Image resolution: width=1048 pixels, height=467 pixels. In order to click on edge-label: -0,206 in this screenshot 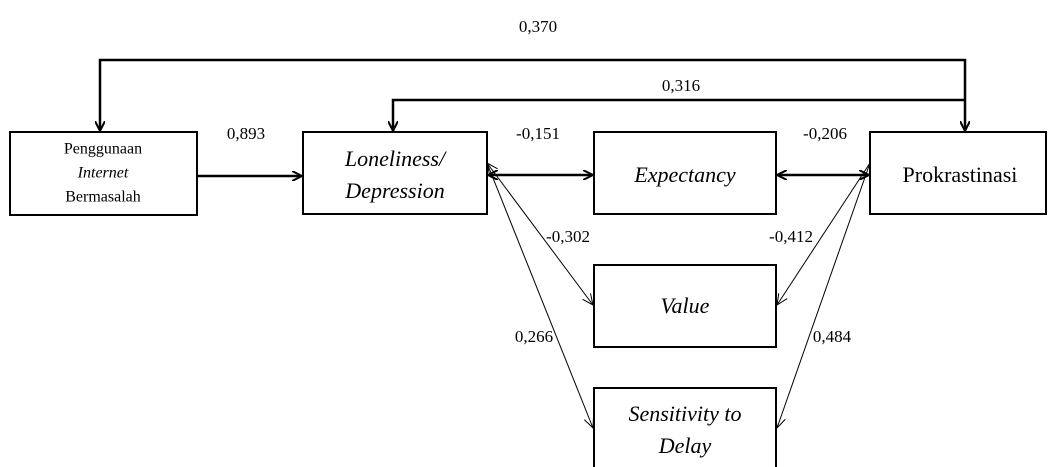, I will do `click(825, 133)`.